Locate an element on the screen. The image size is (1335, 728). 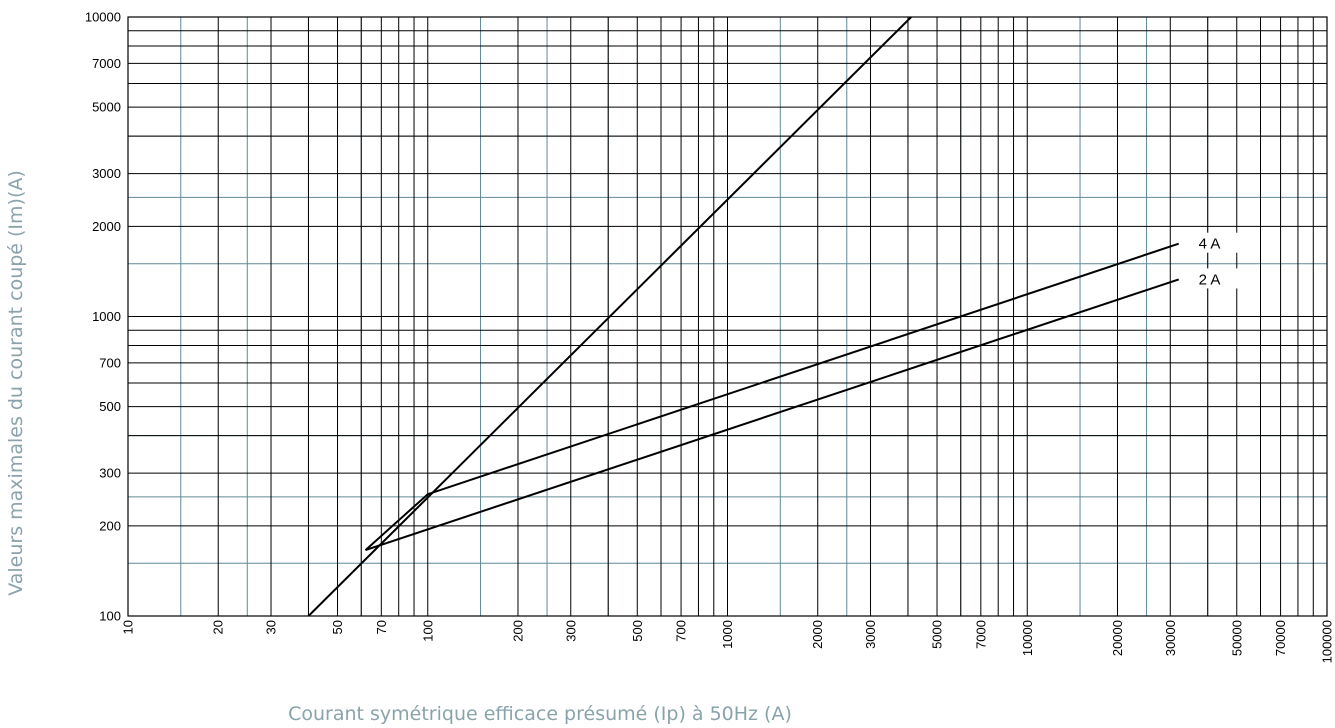
x-tick-label: 1000 is located at coordinates (727, 634).